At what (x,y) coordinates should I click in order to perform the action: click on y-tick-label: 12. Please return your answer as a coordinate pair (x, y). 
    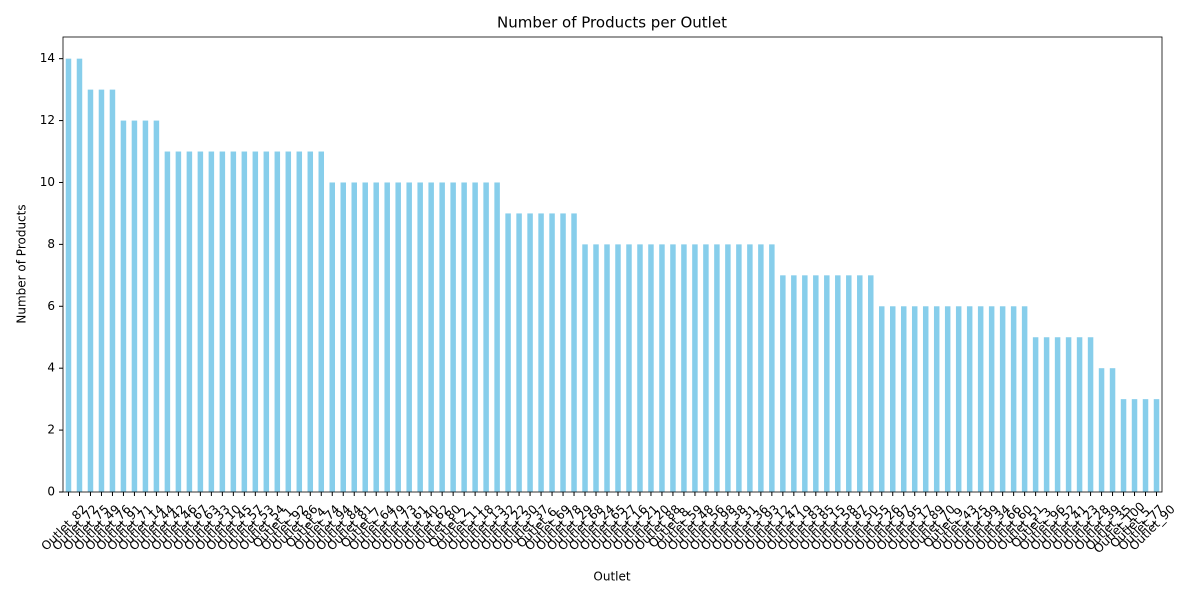
    Looking at the image, I should click on (47, 120).